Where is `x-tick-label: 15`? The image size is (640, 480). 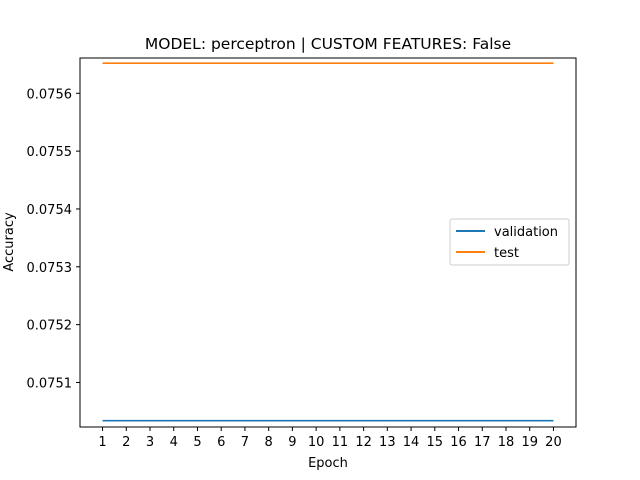 x-tick-label: 15 is located at coordinates (435, 442).